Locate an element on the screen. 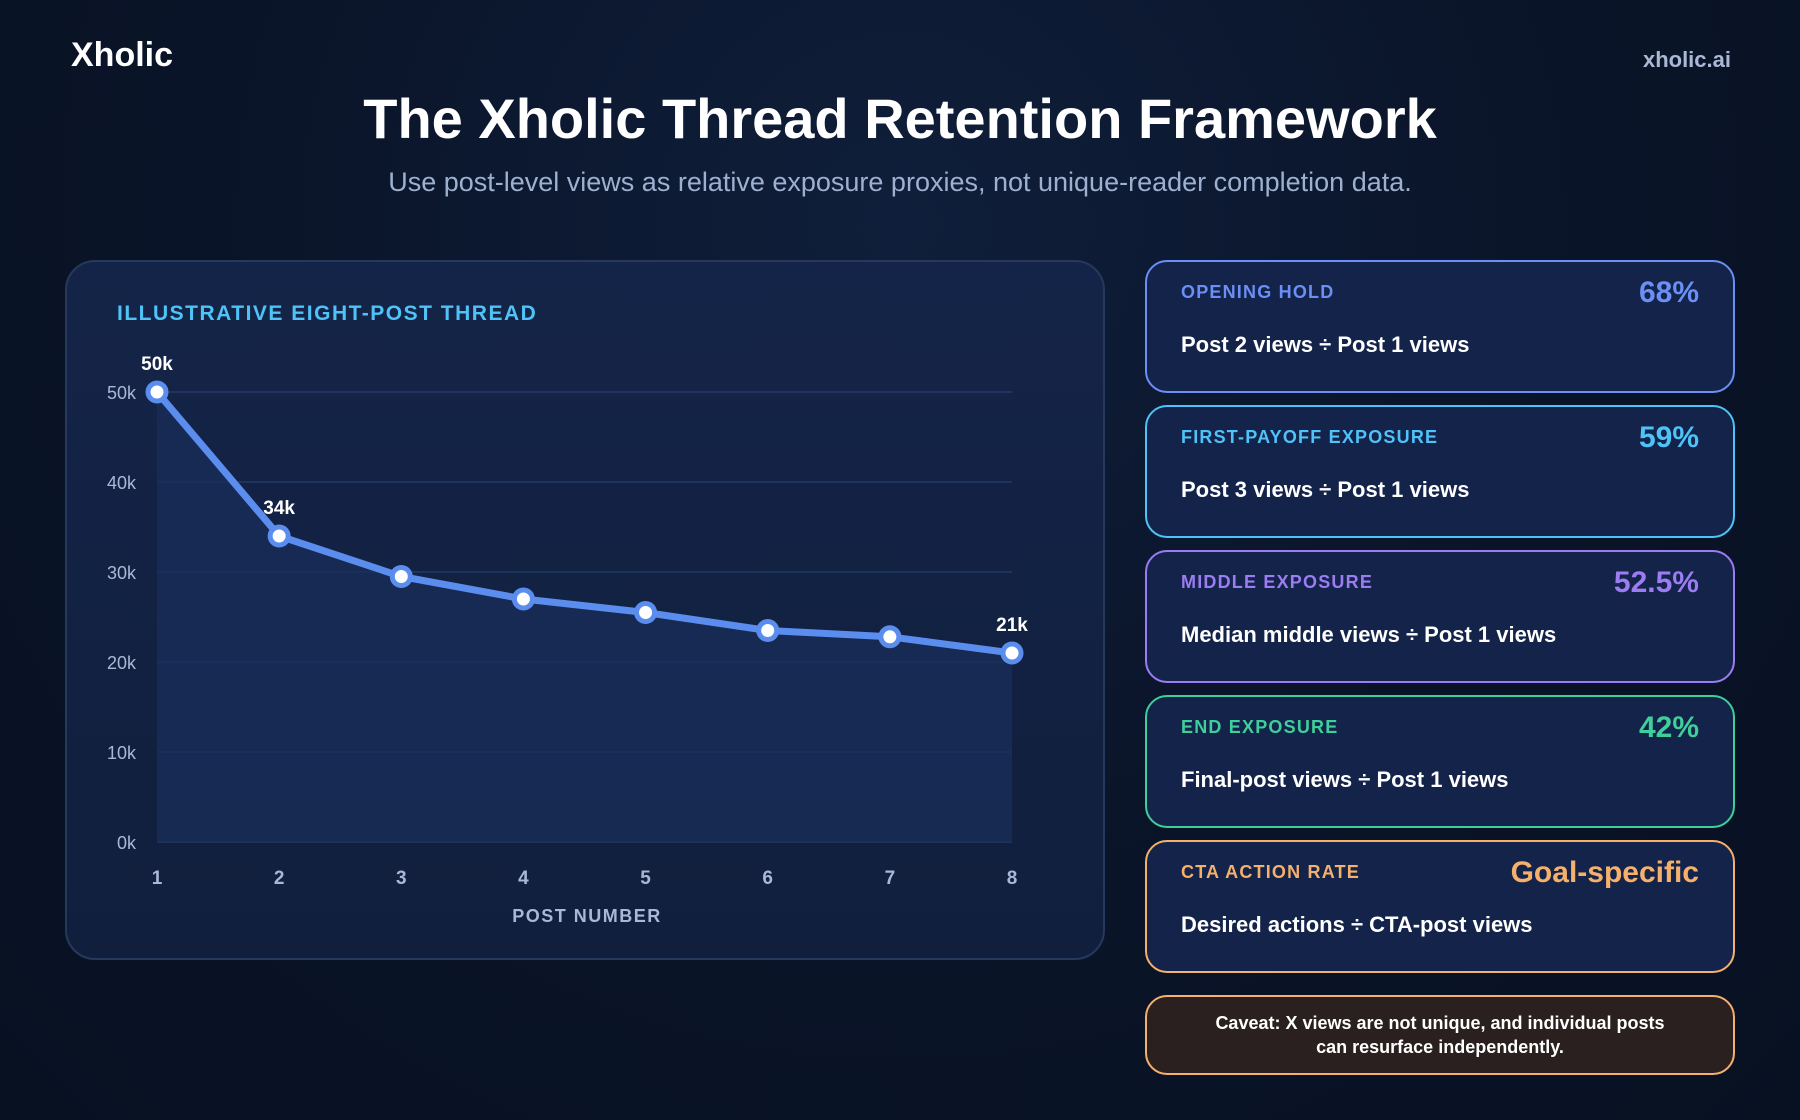 The width and height of the screenshot is (1800, 1120). x-tick-label: 2 is located at coordinates (279, 878).